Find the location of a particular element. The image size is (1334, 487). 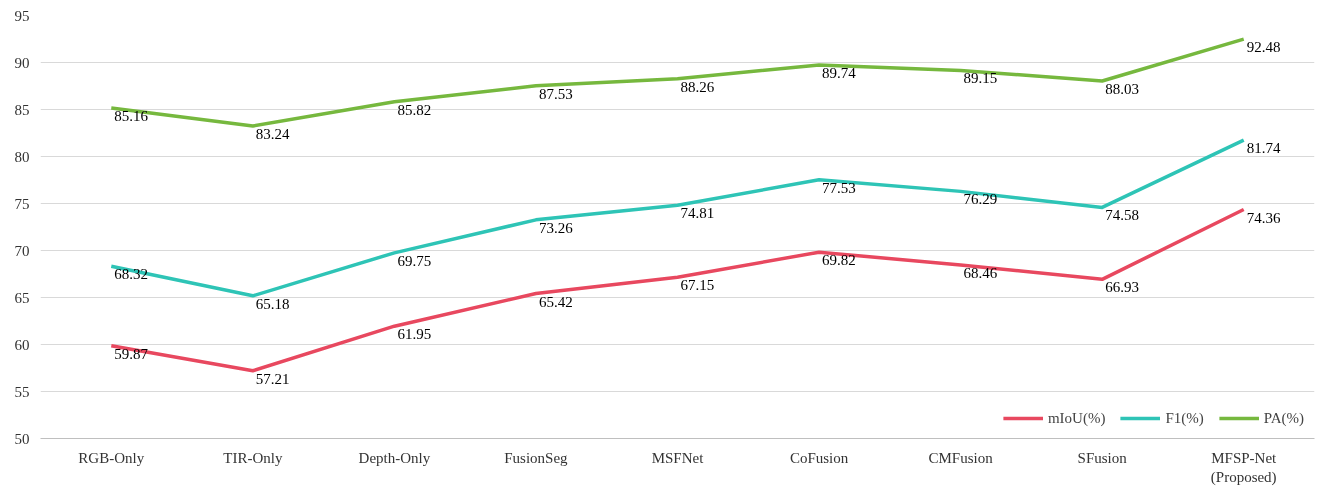

y-tick-label: 60 is located at coordinates (22, 344).